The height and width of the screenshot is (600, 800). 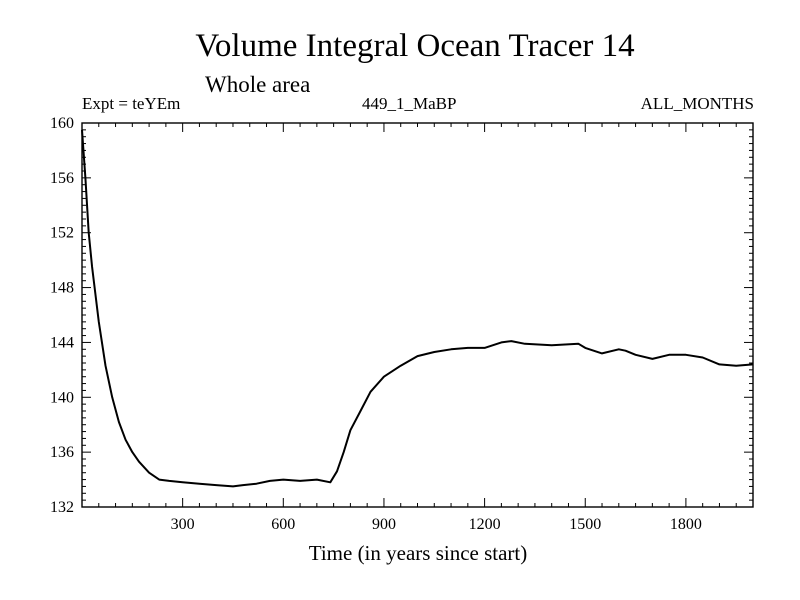 I want to click on y-tick-label: 148, so click(x=62, y=288).